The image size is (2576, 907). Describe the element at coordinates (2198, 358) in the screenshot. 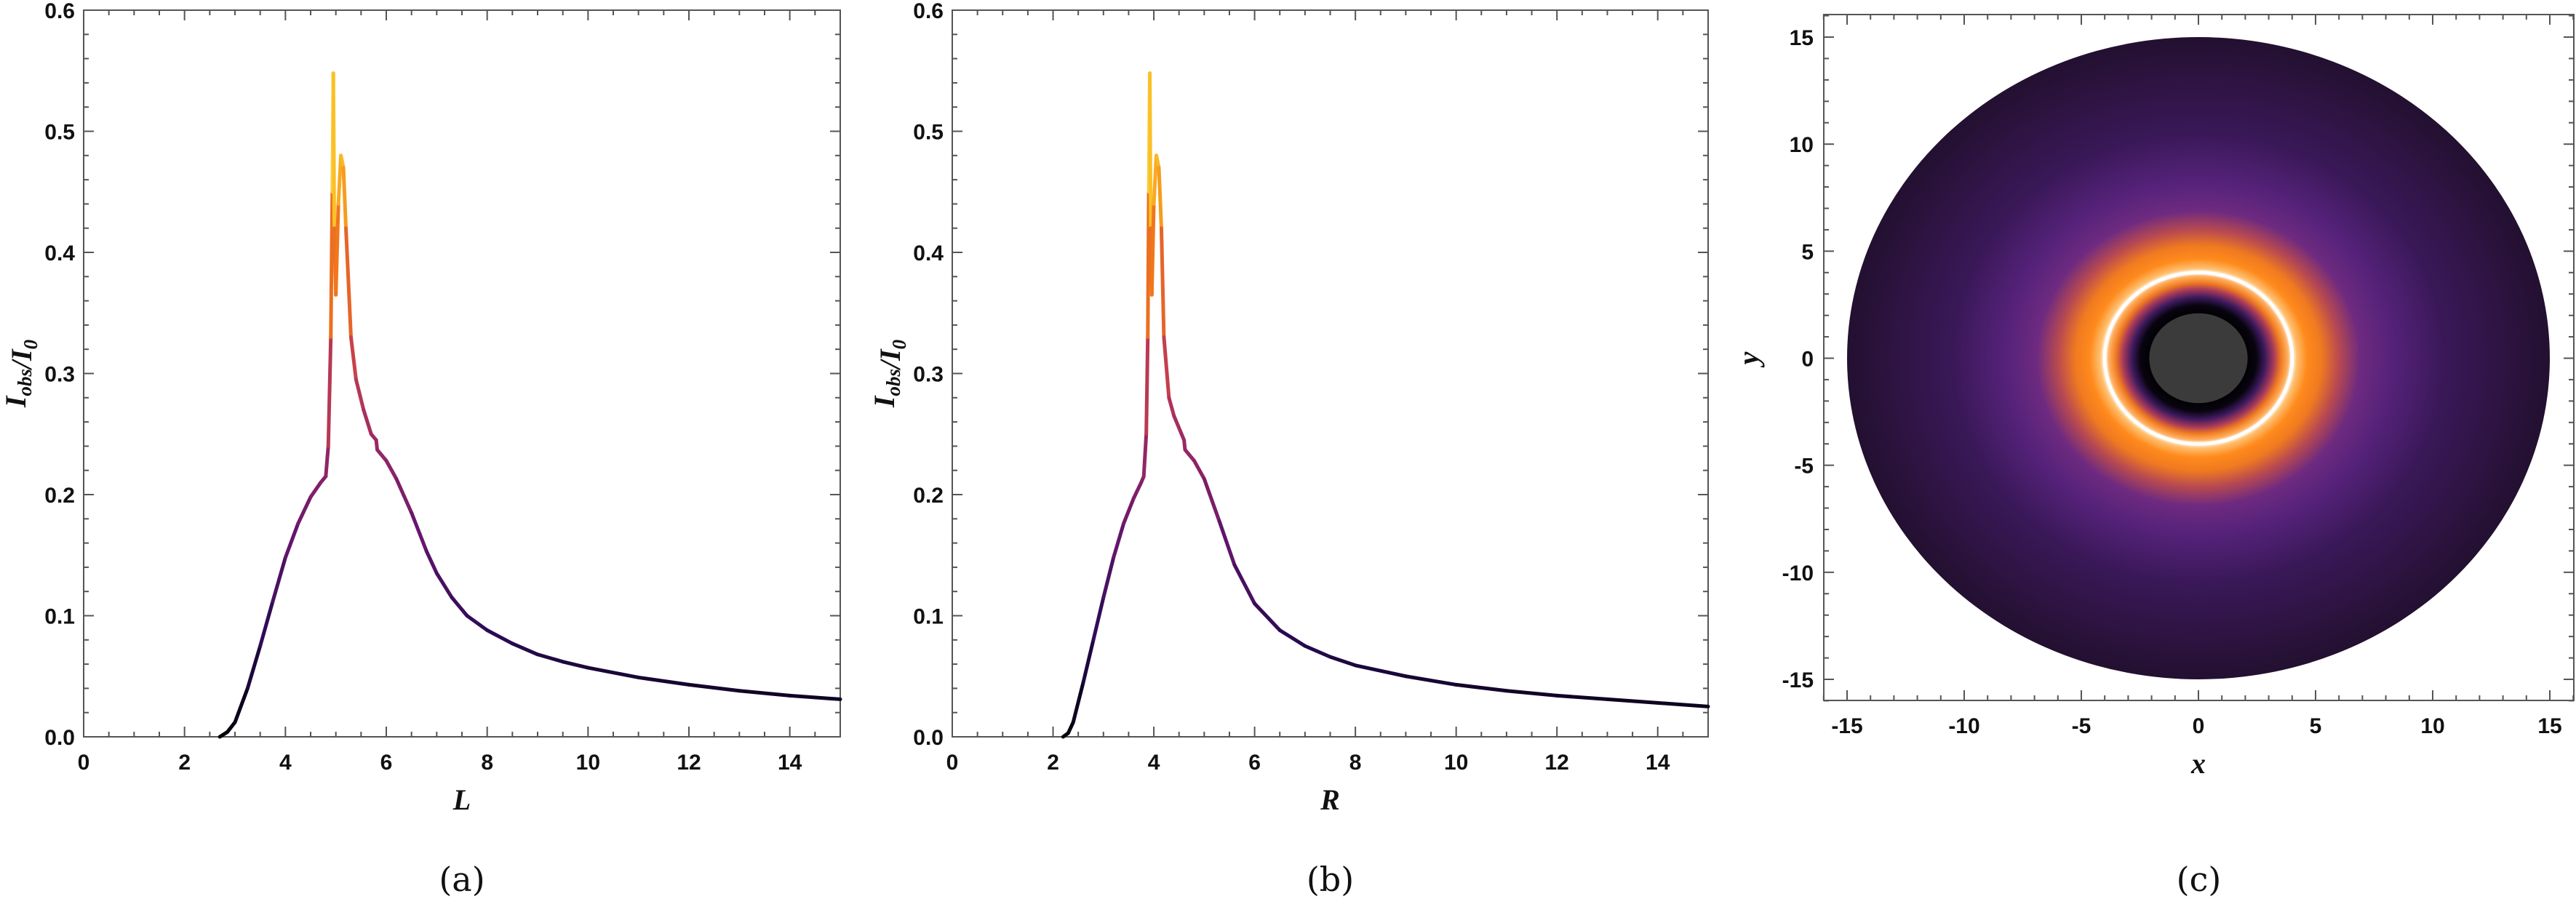

I see `photon-ring` at that location.